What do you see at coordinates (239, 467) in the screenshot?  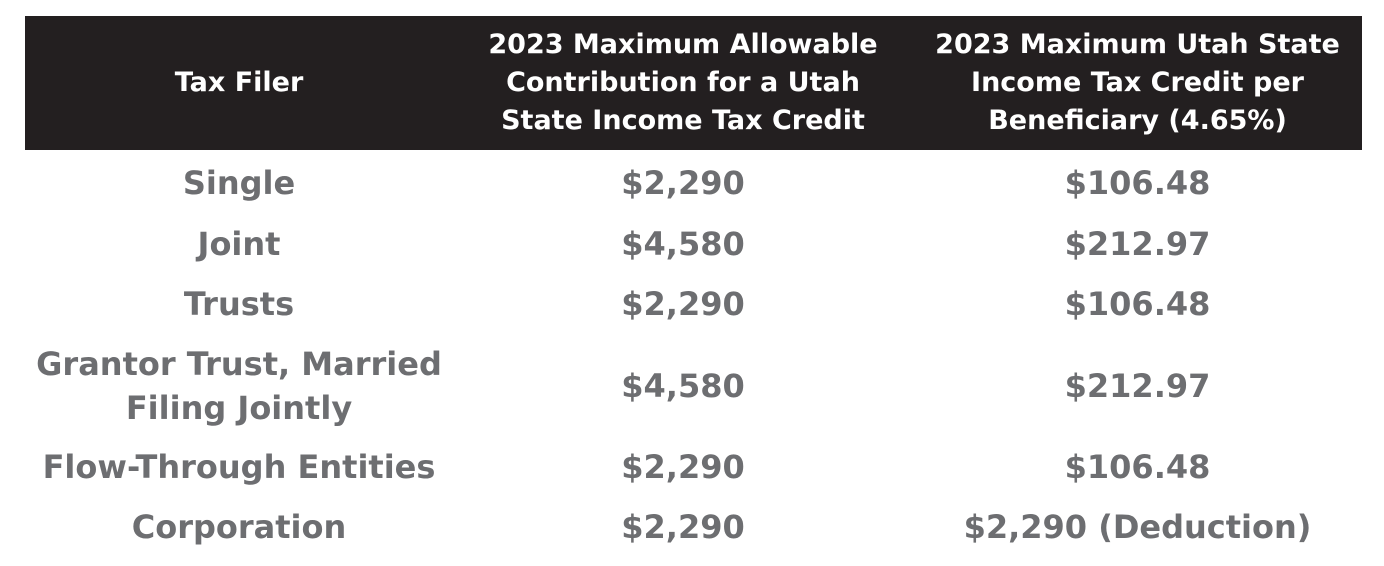 I see `row-filer: Flow-Through Entities` at bounding box center [239, 467].